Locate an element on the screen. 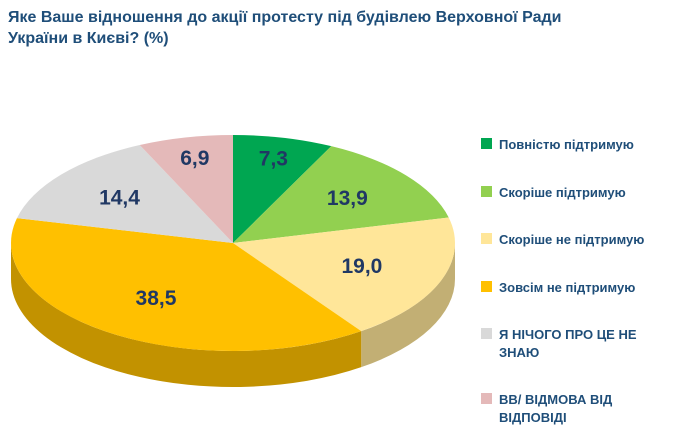 The height and width of the screenshot is (438, 690). pie-slice-value-label: 7,3 is located at coordinates (273, 158).